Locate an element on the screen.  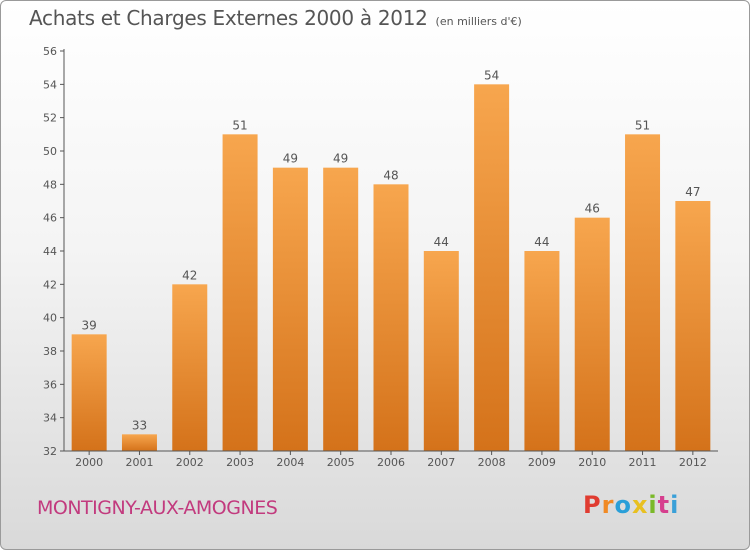
bar-2005 is located at coordinates (341, 309).